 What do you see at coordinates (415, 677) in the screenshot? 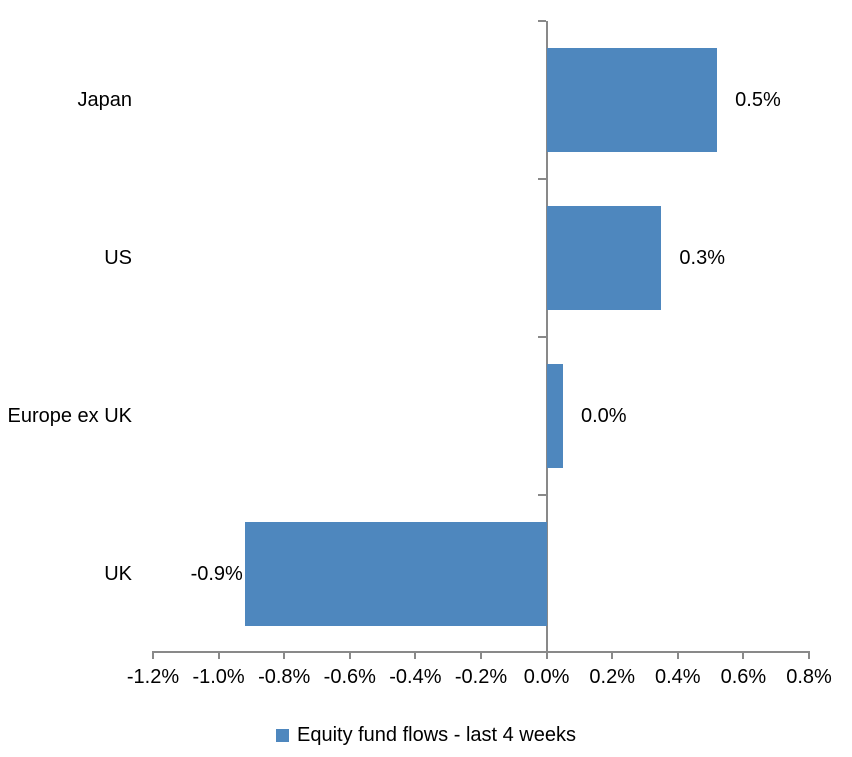
I see `x-tick-label: -0.4%` at bounding box center [415, 677].